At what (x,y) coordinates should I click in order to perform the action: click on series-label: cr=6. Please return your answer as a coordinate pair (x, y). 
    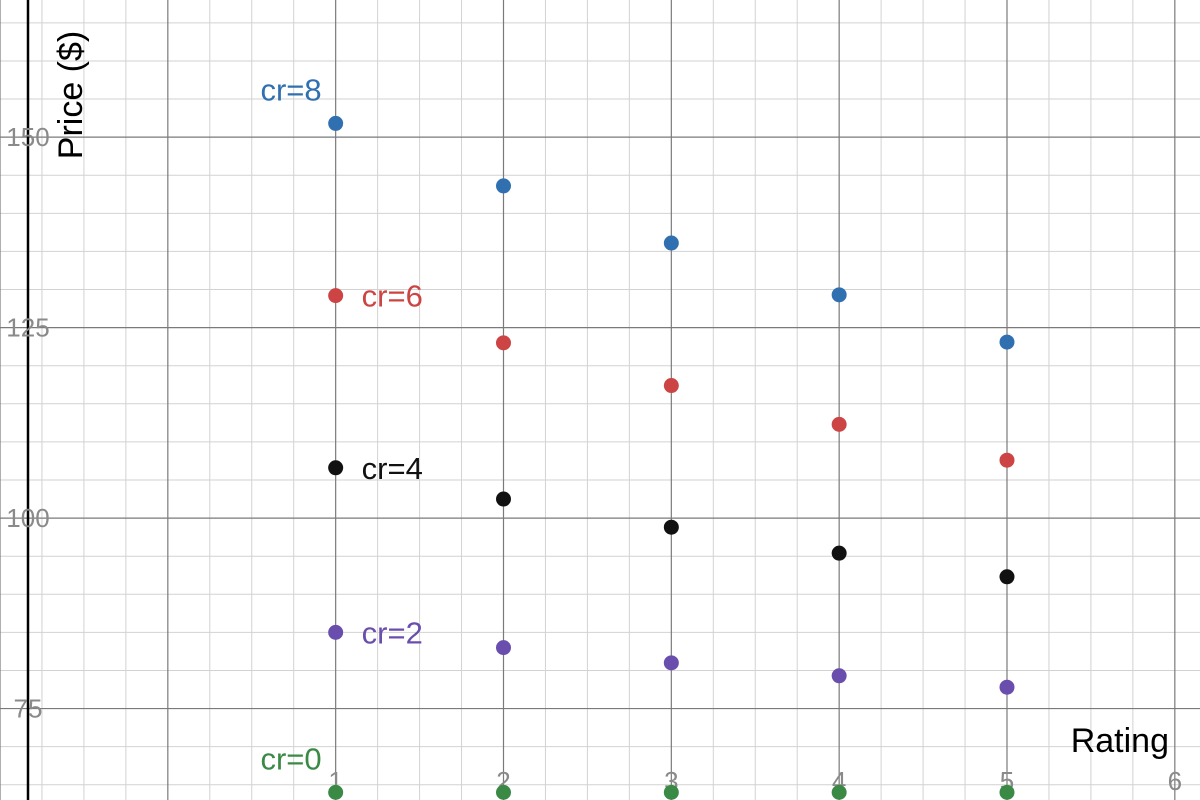
    Looking at the image, I should click on (392, 296).